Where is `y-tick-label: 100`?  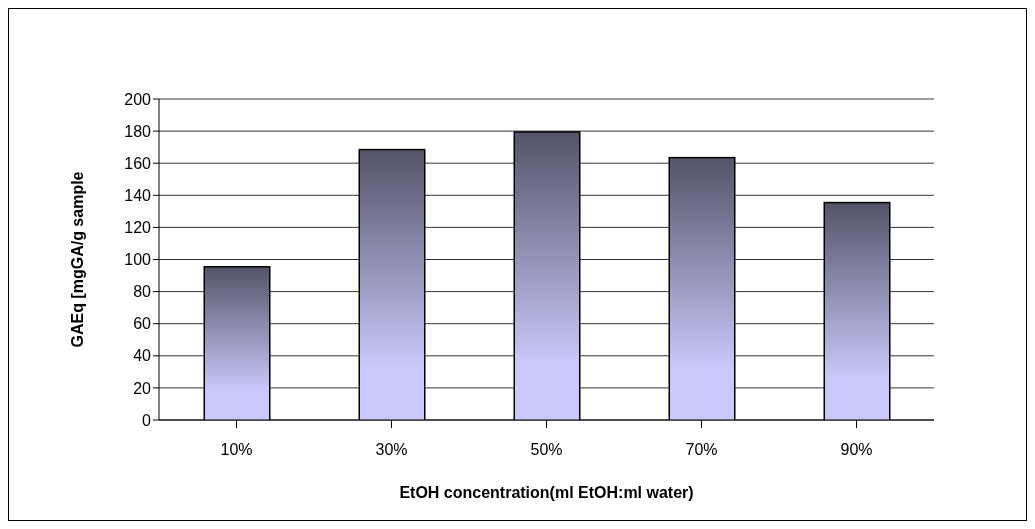
y-tick-label: 100 is located at coordinates (138, 260).